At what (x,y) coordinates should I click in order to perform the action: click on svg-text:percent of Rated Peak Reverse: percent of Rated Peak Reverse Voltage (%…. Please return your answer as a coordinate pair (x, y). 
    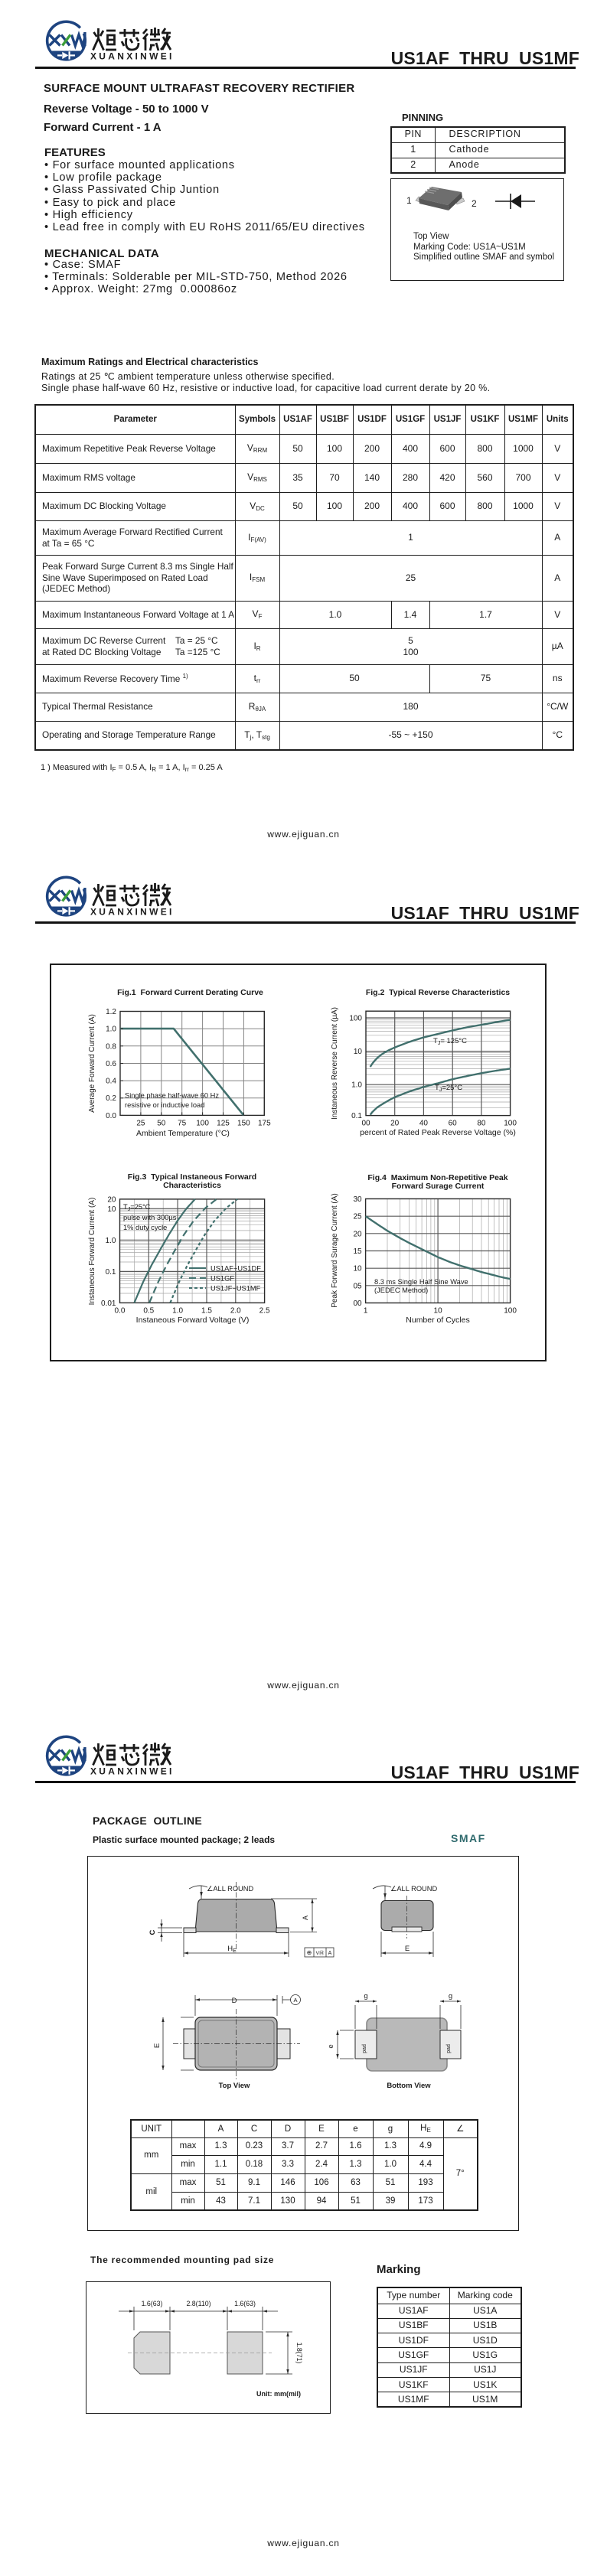
    Looking at the image, I should click on (438, 1133).